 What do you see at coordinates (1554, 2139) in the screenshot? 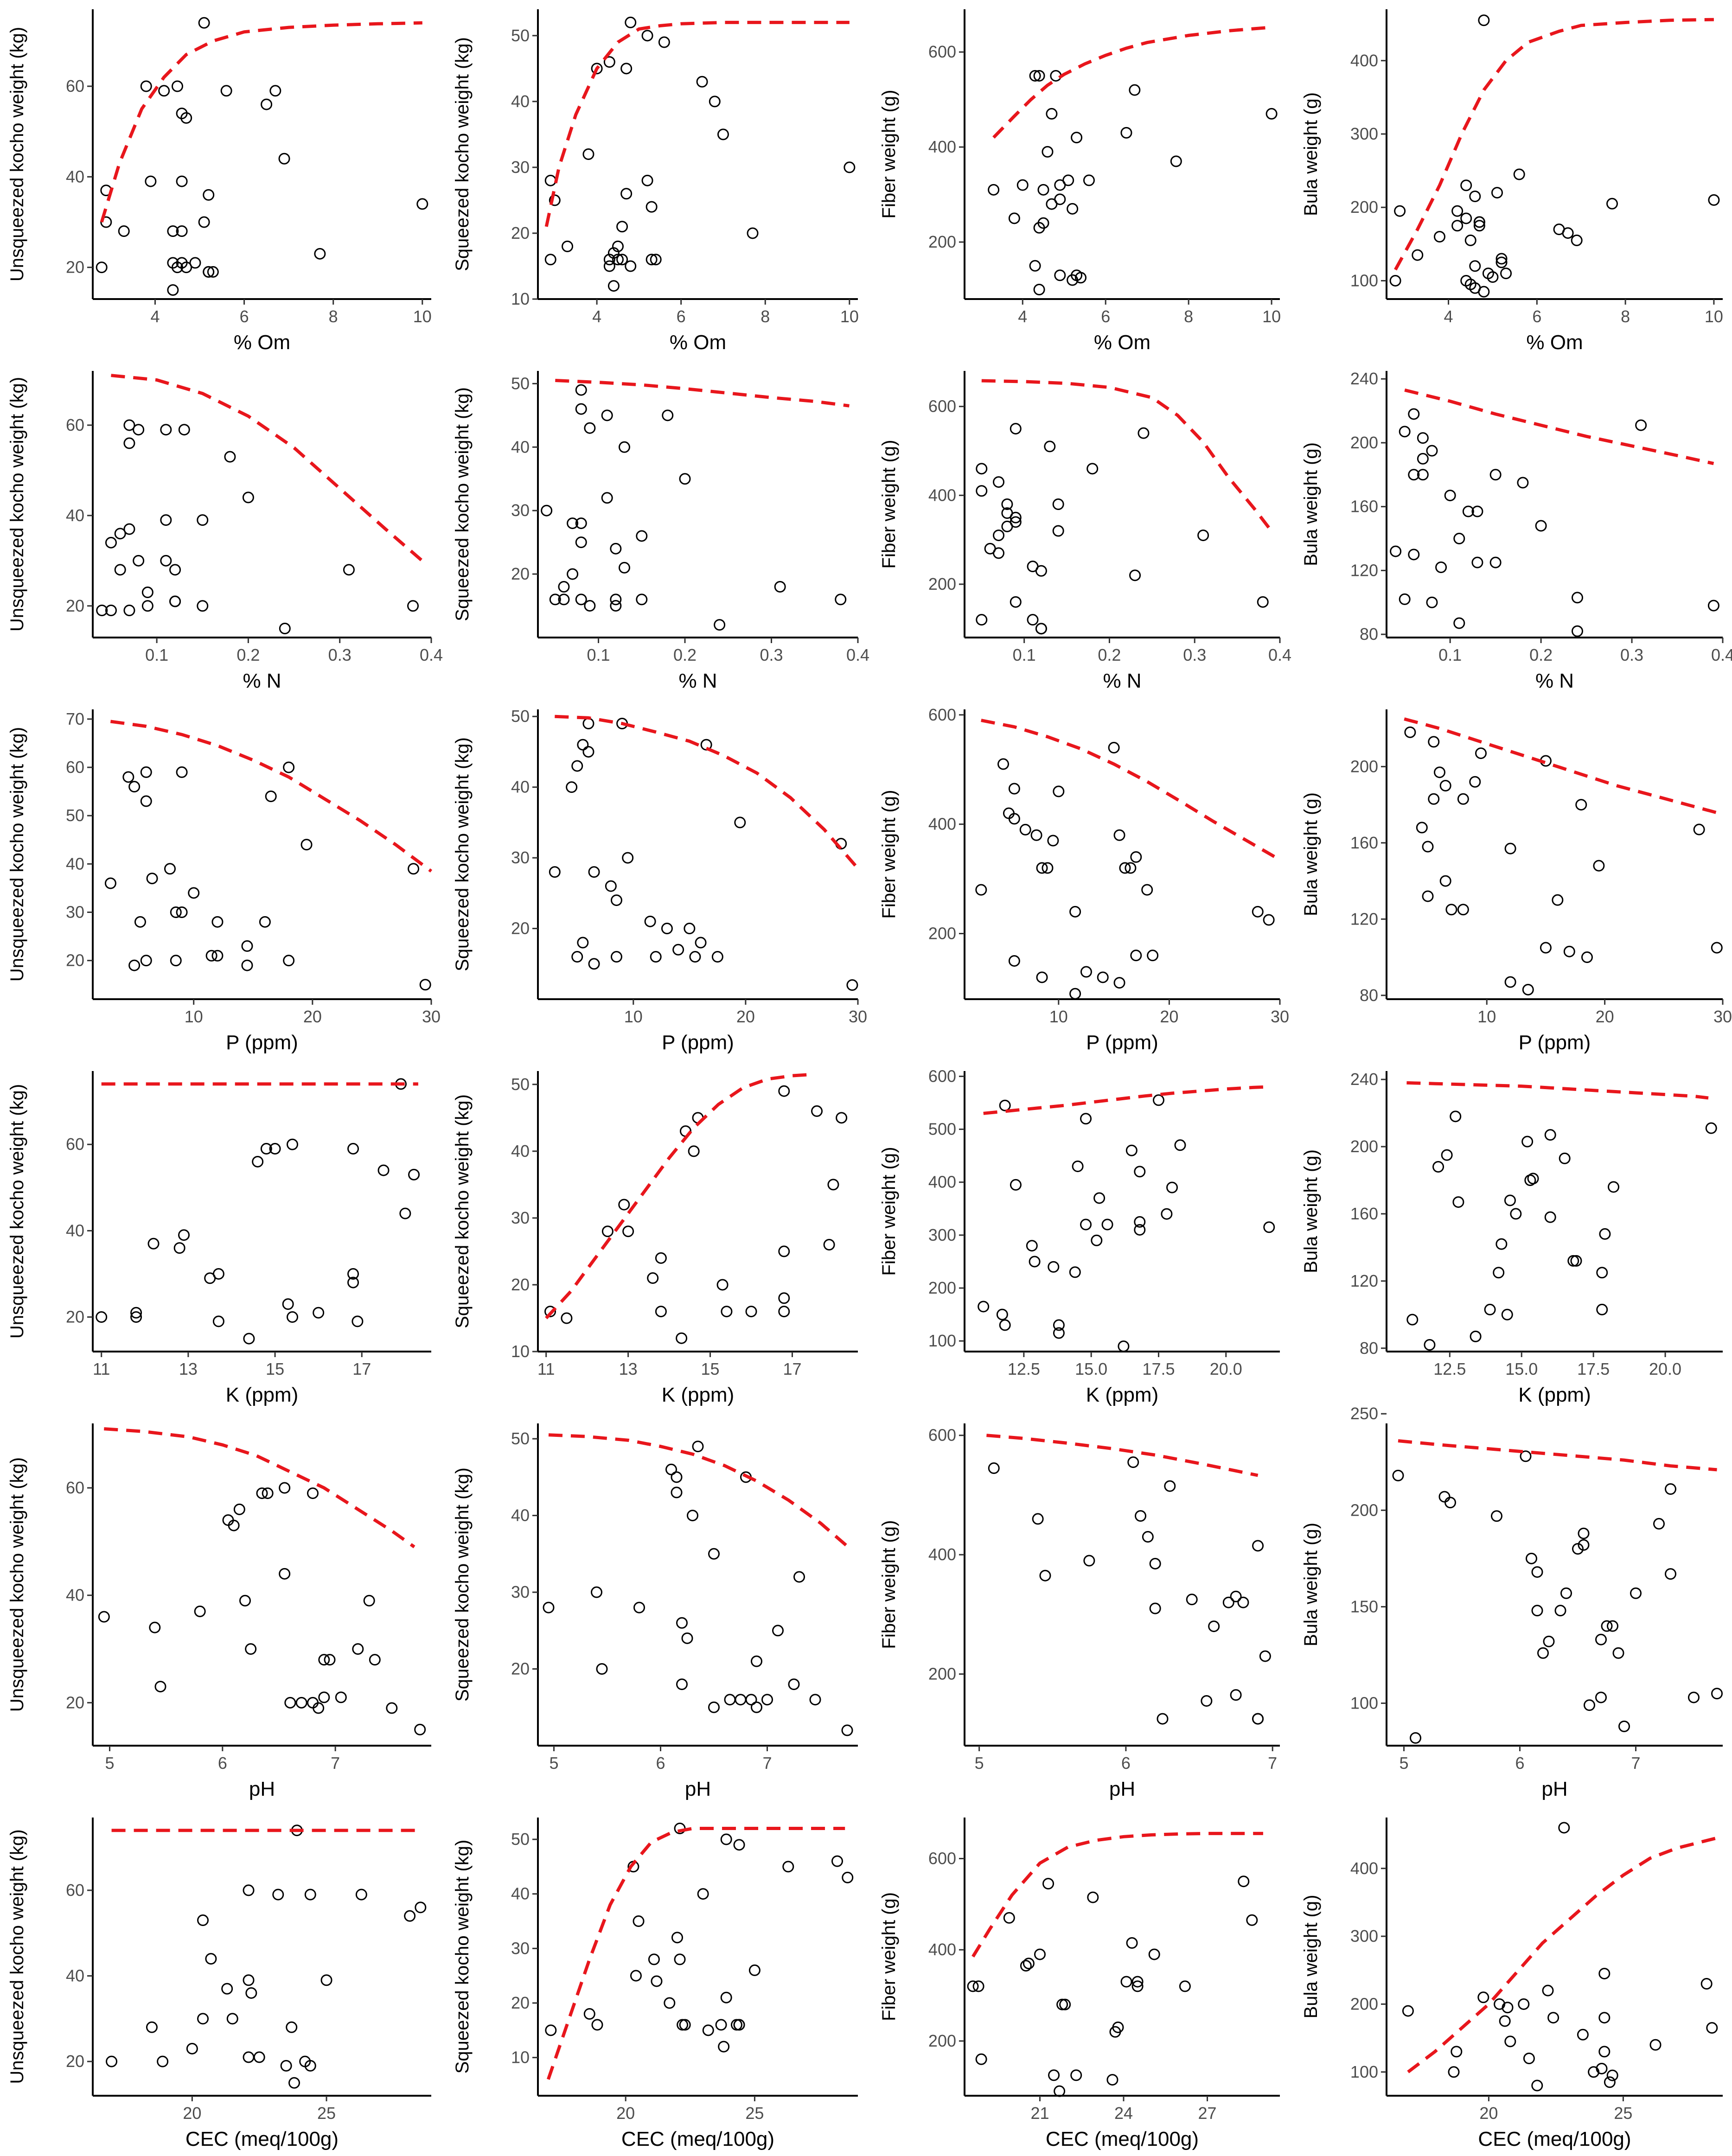
I see `x-axis-label: CEC (meq/100g)` at bounding box center [1554, 2139].